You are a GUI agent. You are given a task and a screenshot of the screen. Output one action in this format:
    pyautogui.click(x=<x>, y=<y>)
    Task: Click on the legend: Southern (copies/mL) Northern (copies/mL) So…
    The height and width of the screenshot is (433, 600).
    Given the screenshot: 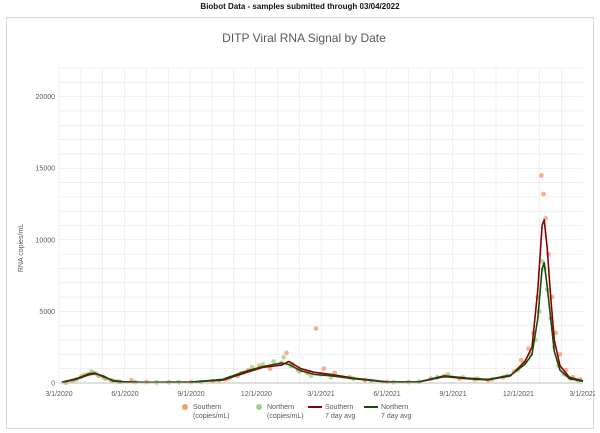 What is the action you would take?
    pyautogui.click(x=296, y=412)
    